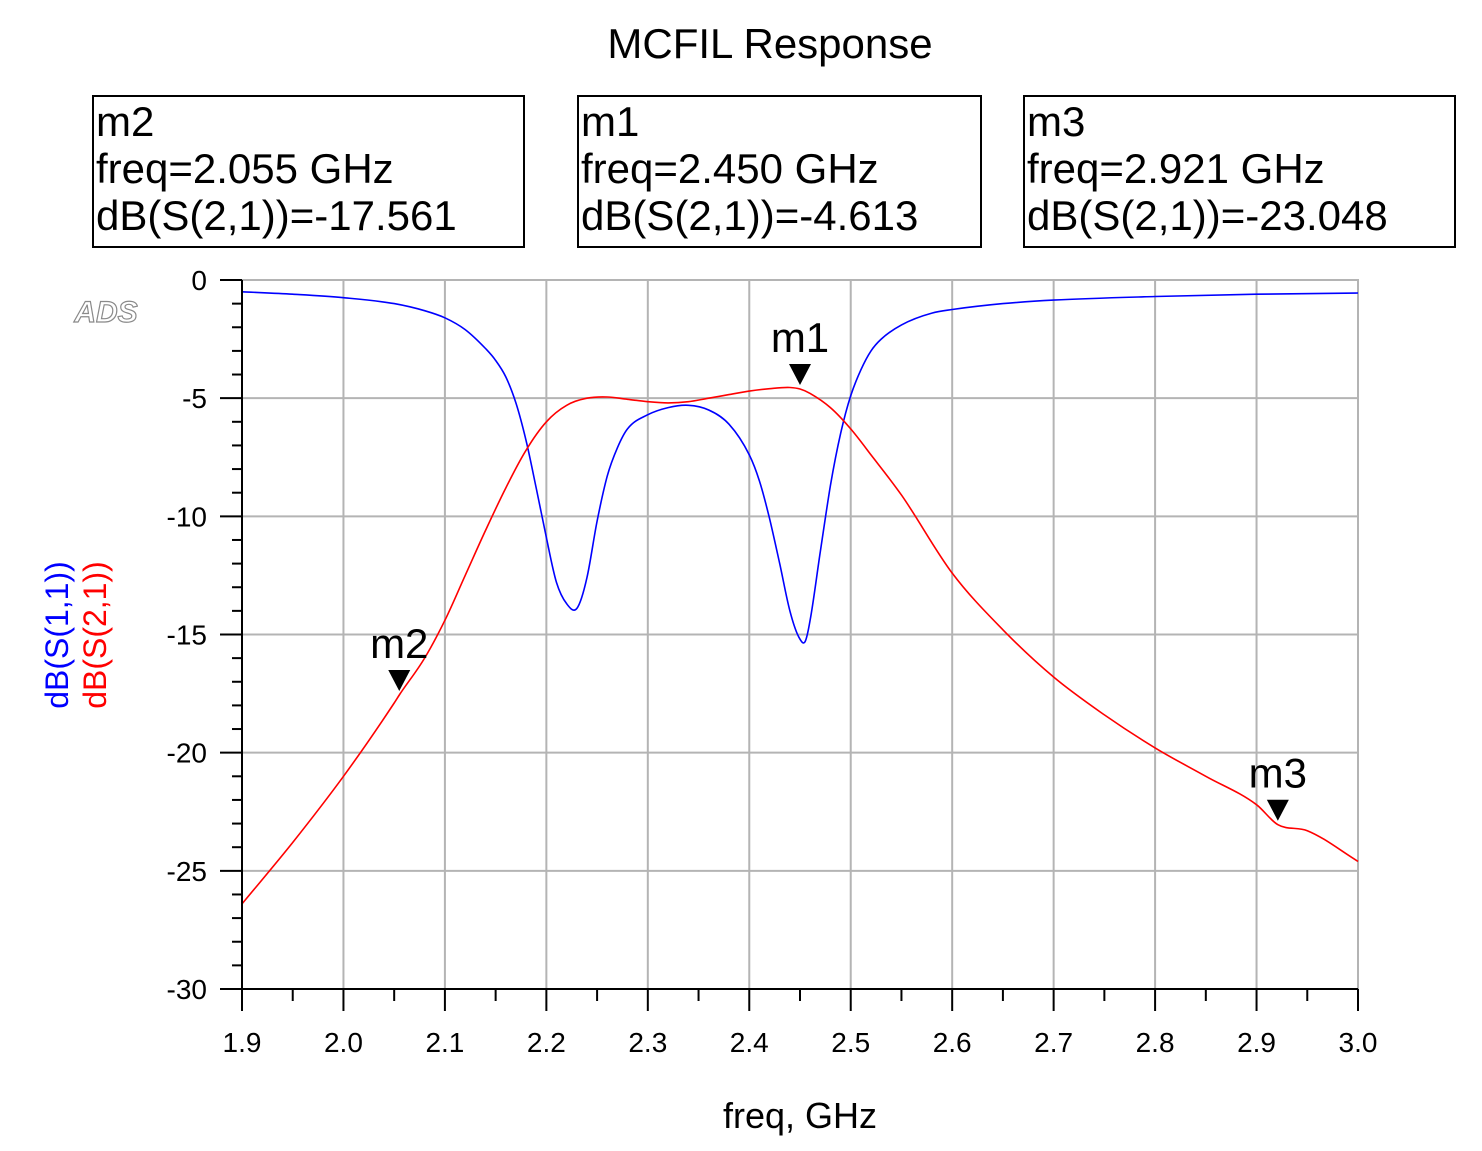 This screenshot has width=1482, height=1151. I want to click on y-tick-label: -15, so click(187, 635).